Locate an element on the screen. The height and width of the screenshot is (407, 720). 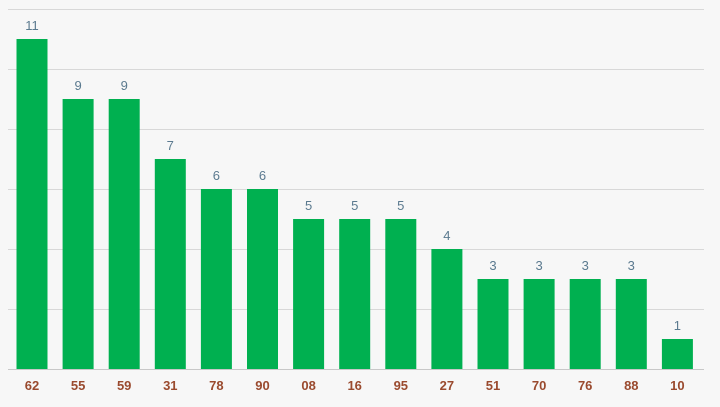
x-axis-tick-labels: 62 55 59 31 78 90 08 16 95 27 51 70 76 88 10 is located at coordinates (355, 385).